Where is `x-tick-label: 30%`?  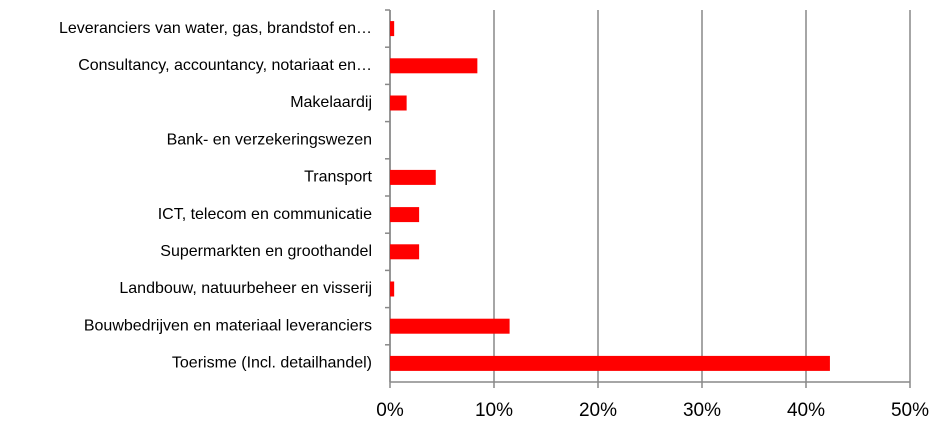
x-tick-label: 30% is located at coordinates (702, 410).